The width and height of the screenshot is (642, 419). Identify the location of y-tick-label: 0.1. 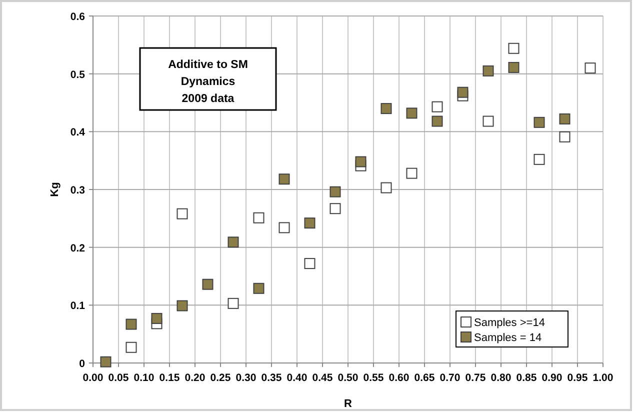
(78, 306).